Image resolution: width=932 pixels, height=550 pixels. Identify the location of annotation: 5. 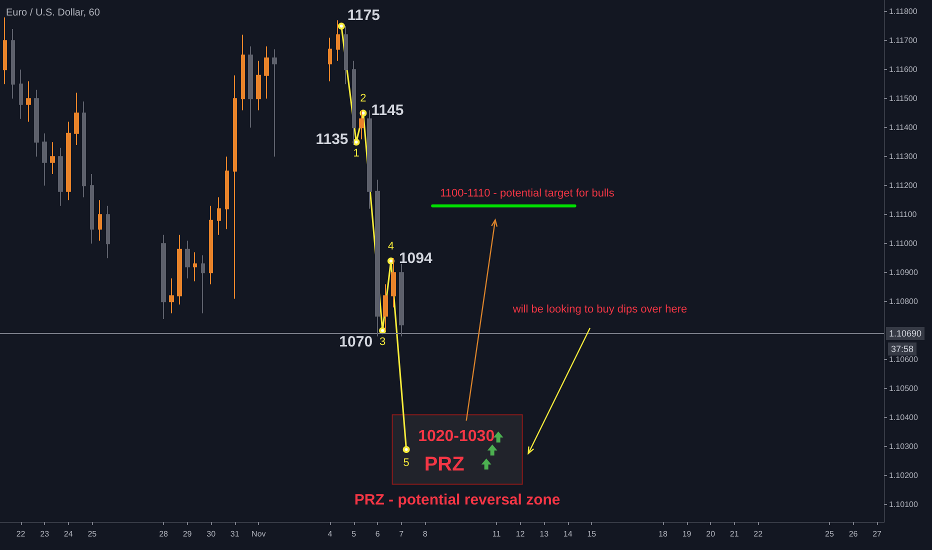
(406, 463).